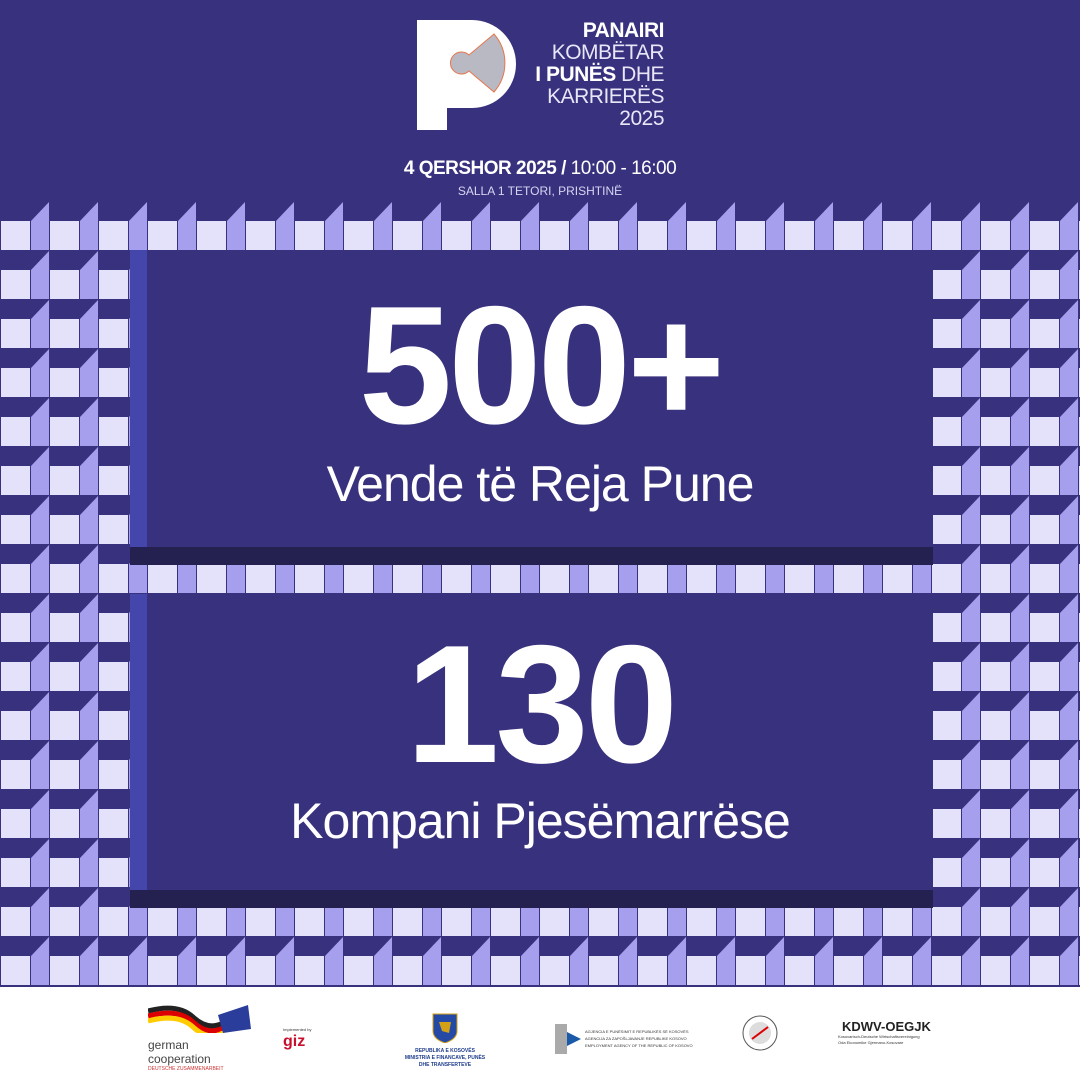 Image resolution: width=1080 pixels, height=1080 pixels. Describe the element at coordinates (297, 1038) in the screenshot. I see `giz-logo: Implemented by giz` at that location.